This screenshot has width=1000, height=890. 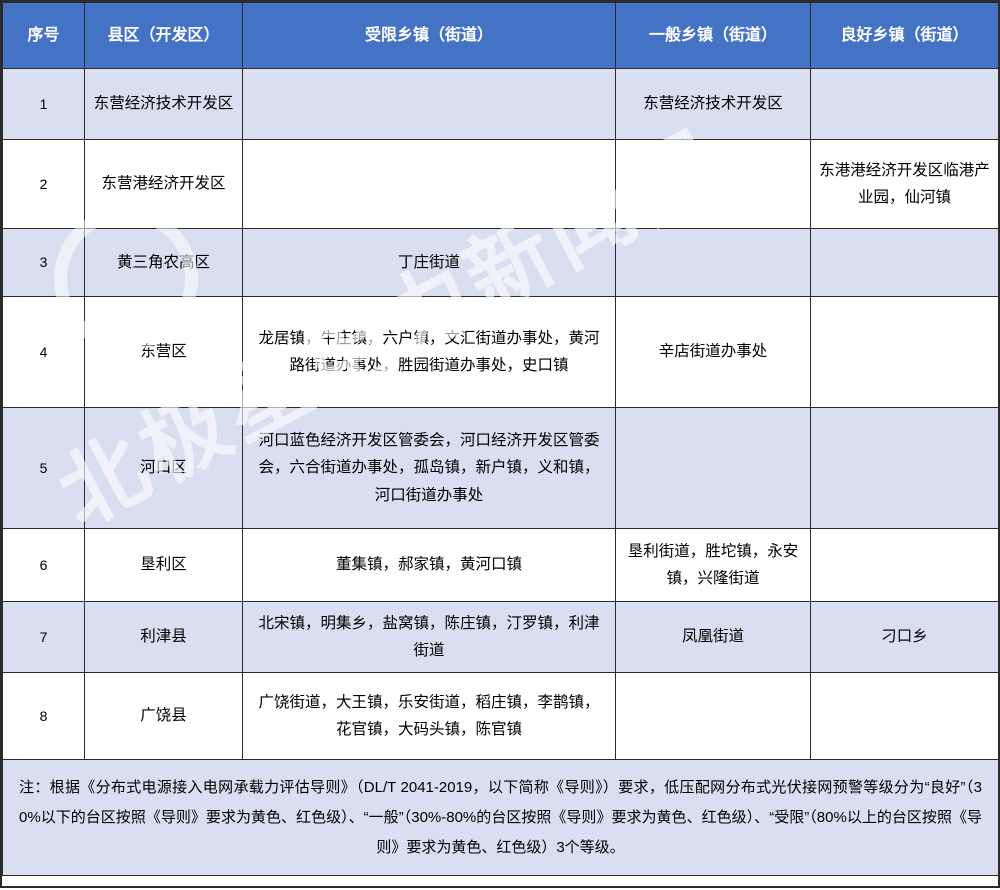 What do you see at coordinates (713, 352) in the screenshot?
I see `cell-general: 辛店街道办事处` at bounding box center [713, 352].